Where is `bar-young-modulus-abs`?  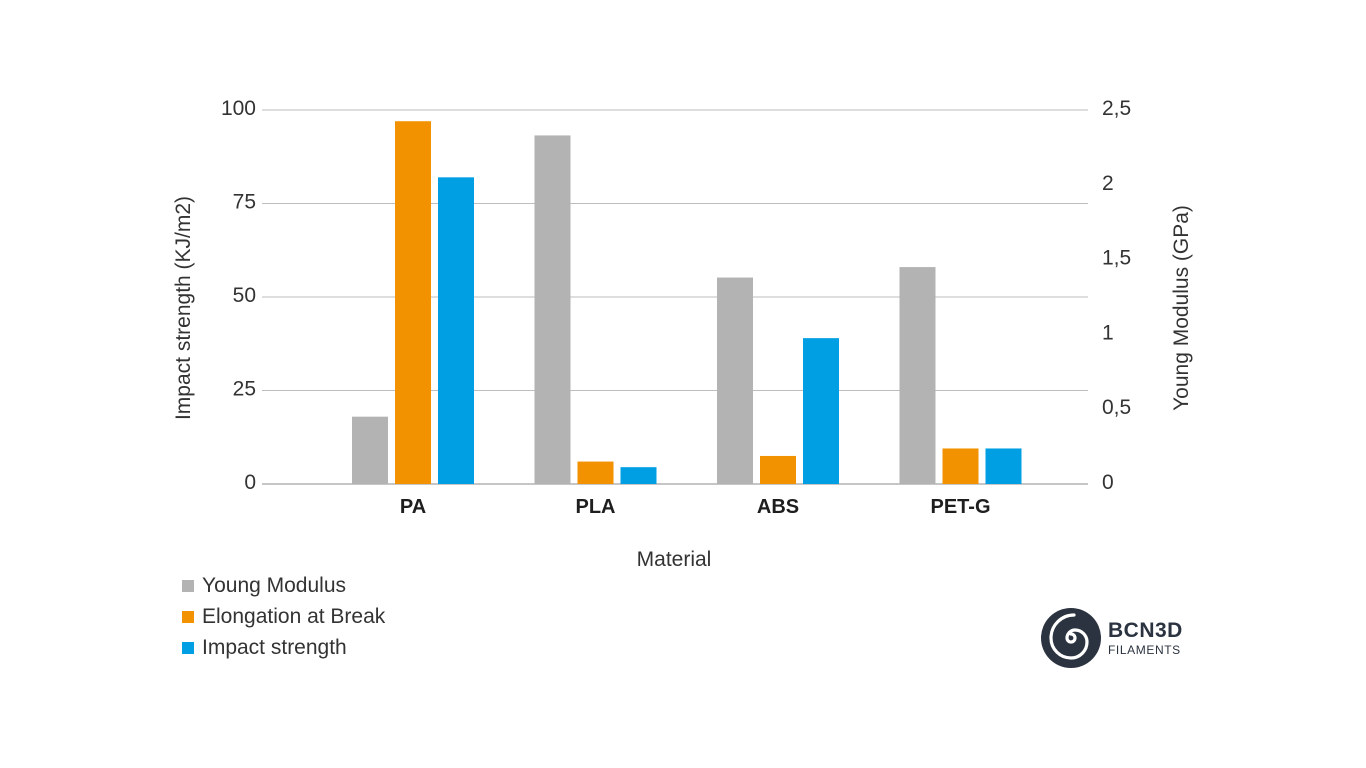
bar-young-modulus-abs is located at coordinates (735, 380).